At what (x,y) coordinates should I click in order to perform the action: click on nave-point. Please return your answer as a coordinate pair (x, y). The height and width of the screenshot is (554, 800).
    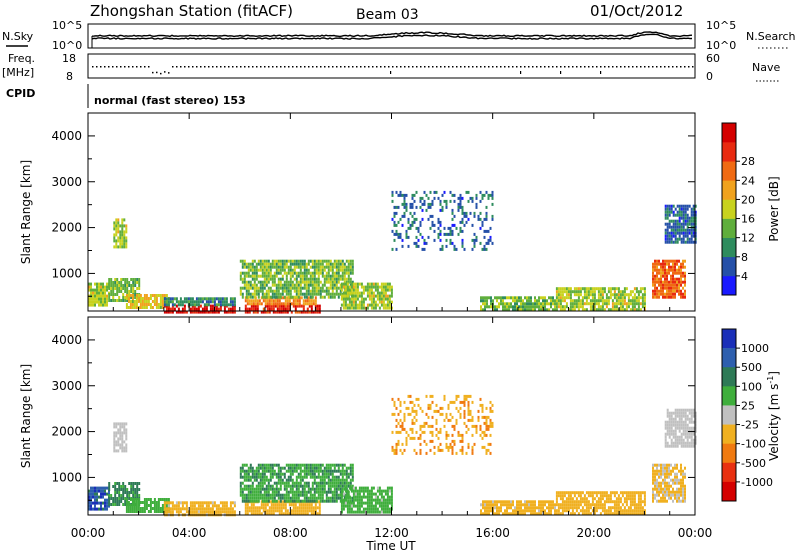
    Looking at the image, I should click on (561, 72).